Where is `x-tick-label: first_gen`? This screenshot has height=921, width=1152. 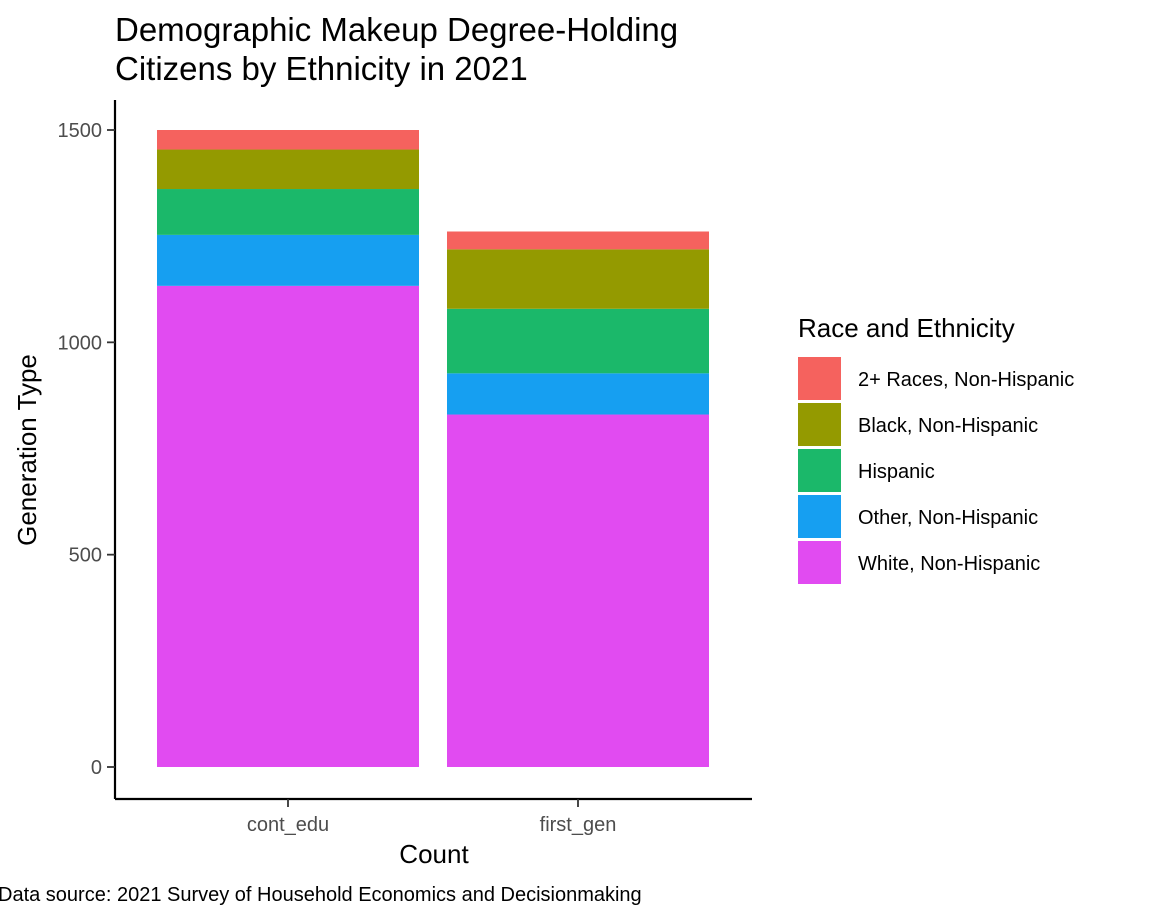 x-tick-label: first_gen is located at coordinates (578, 825).